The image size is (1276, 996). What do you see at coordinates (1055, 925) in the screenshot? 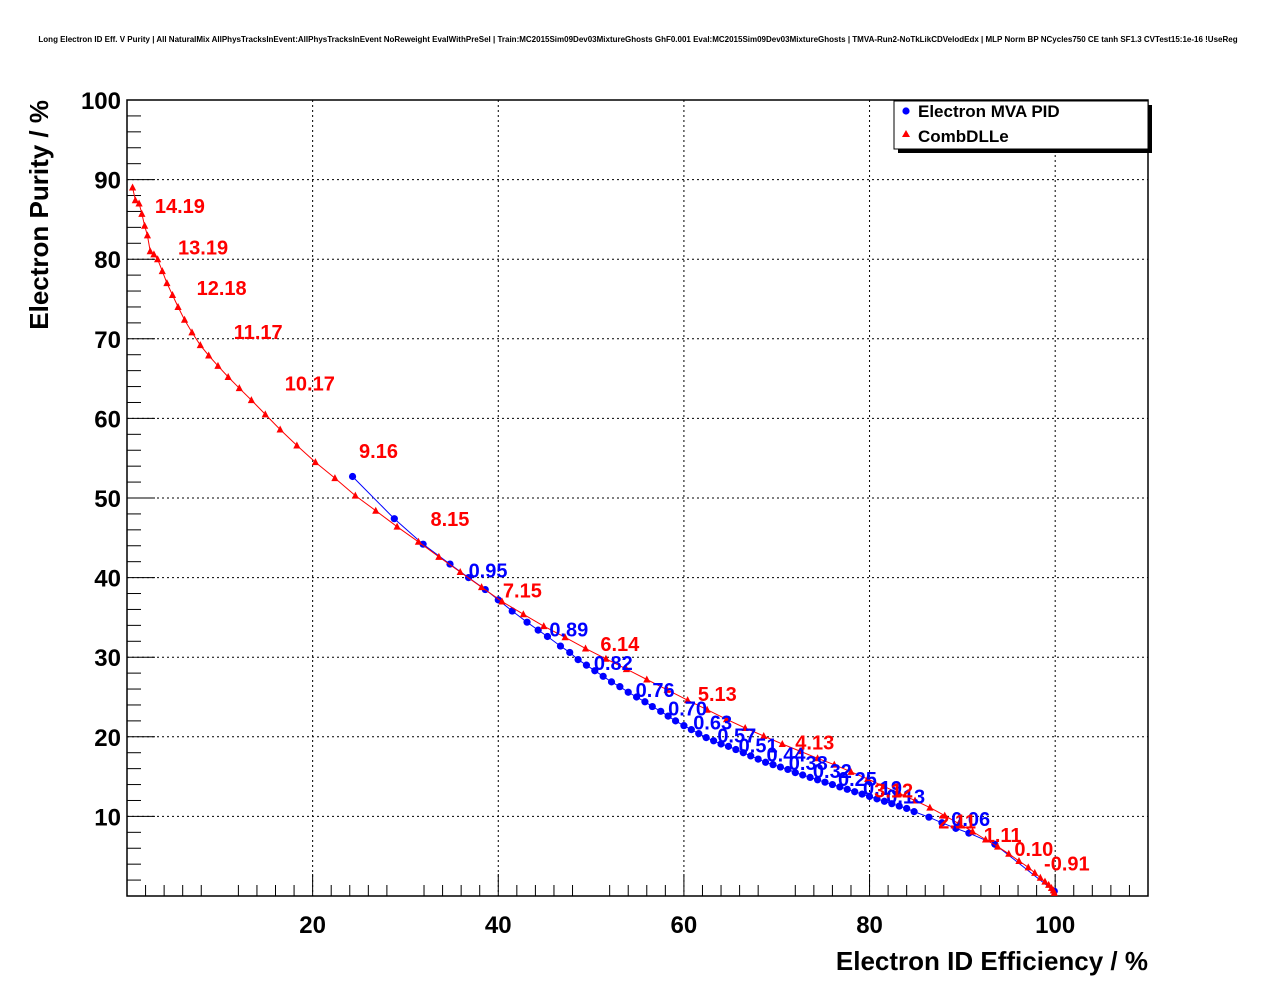
I see `x-tick-label: 100` at bounding box center [1055, 925].